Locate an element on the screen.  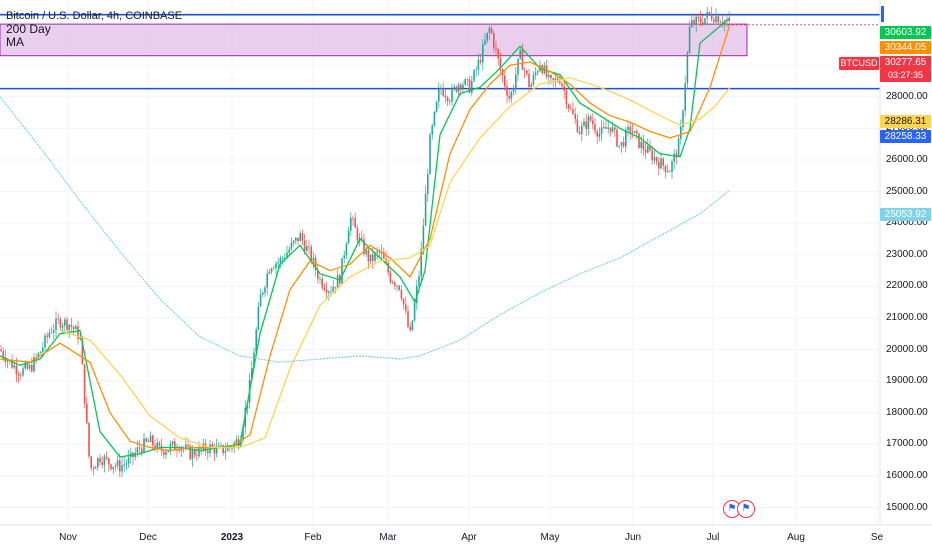
indicator-label-ma: MA is located at coordinates (15, 42).